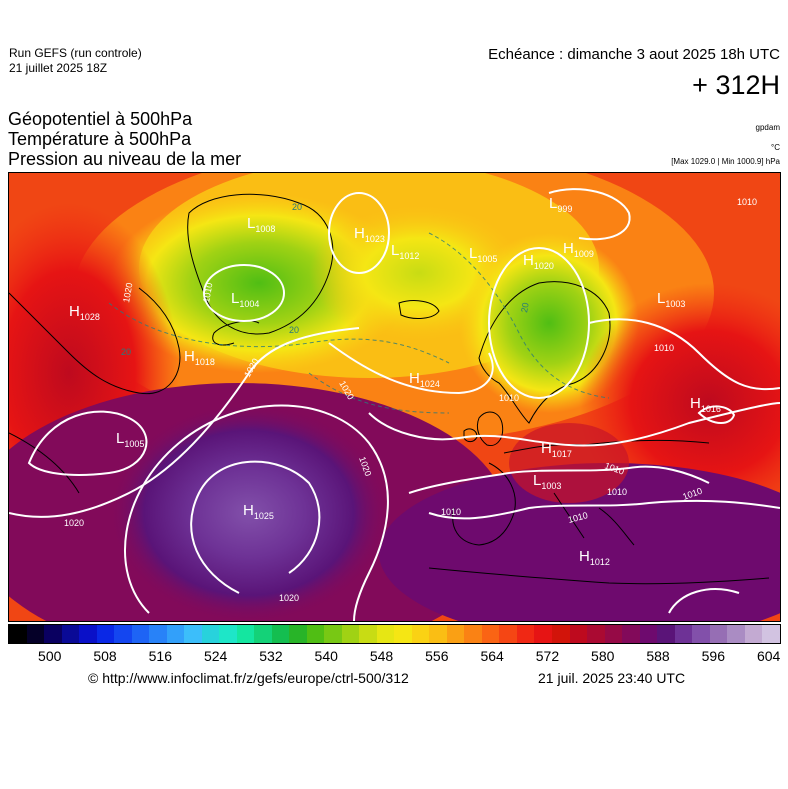  What do you see at coordinates (255, 527) in the screenshot?
I see `isobar-azores-inner` at bounding box center [255, 527].